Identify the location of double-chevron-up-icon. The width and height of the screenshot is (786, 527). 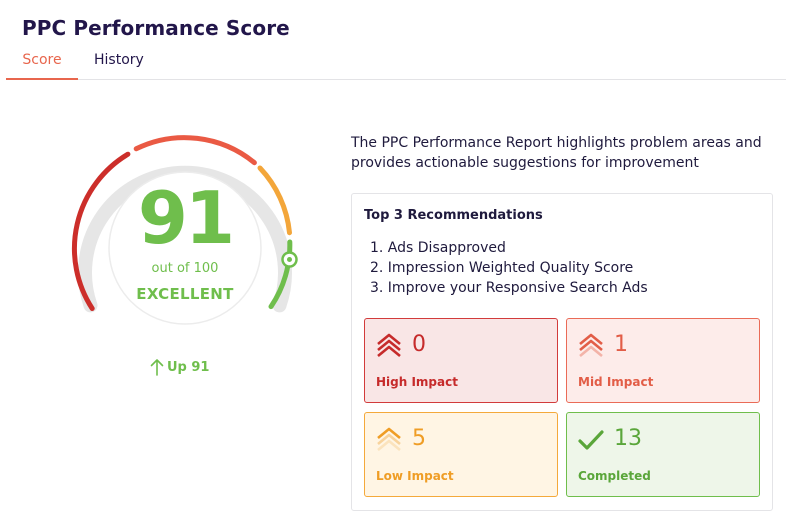
(591, 345).